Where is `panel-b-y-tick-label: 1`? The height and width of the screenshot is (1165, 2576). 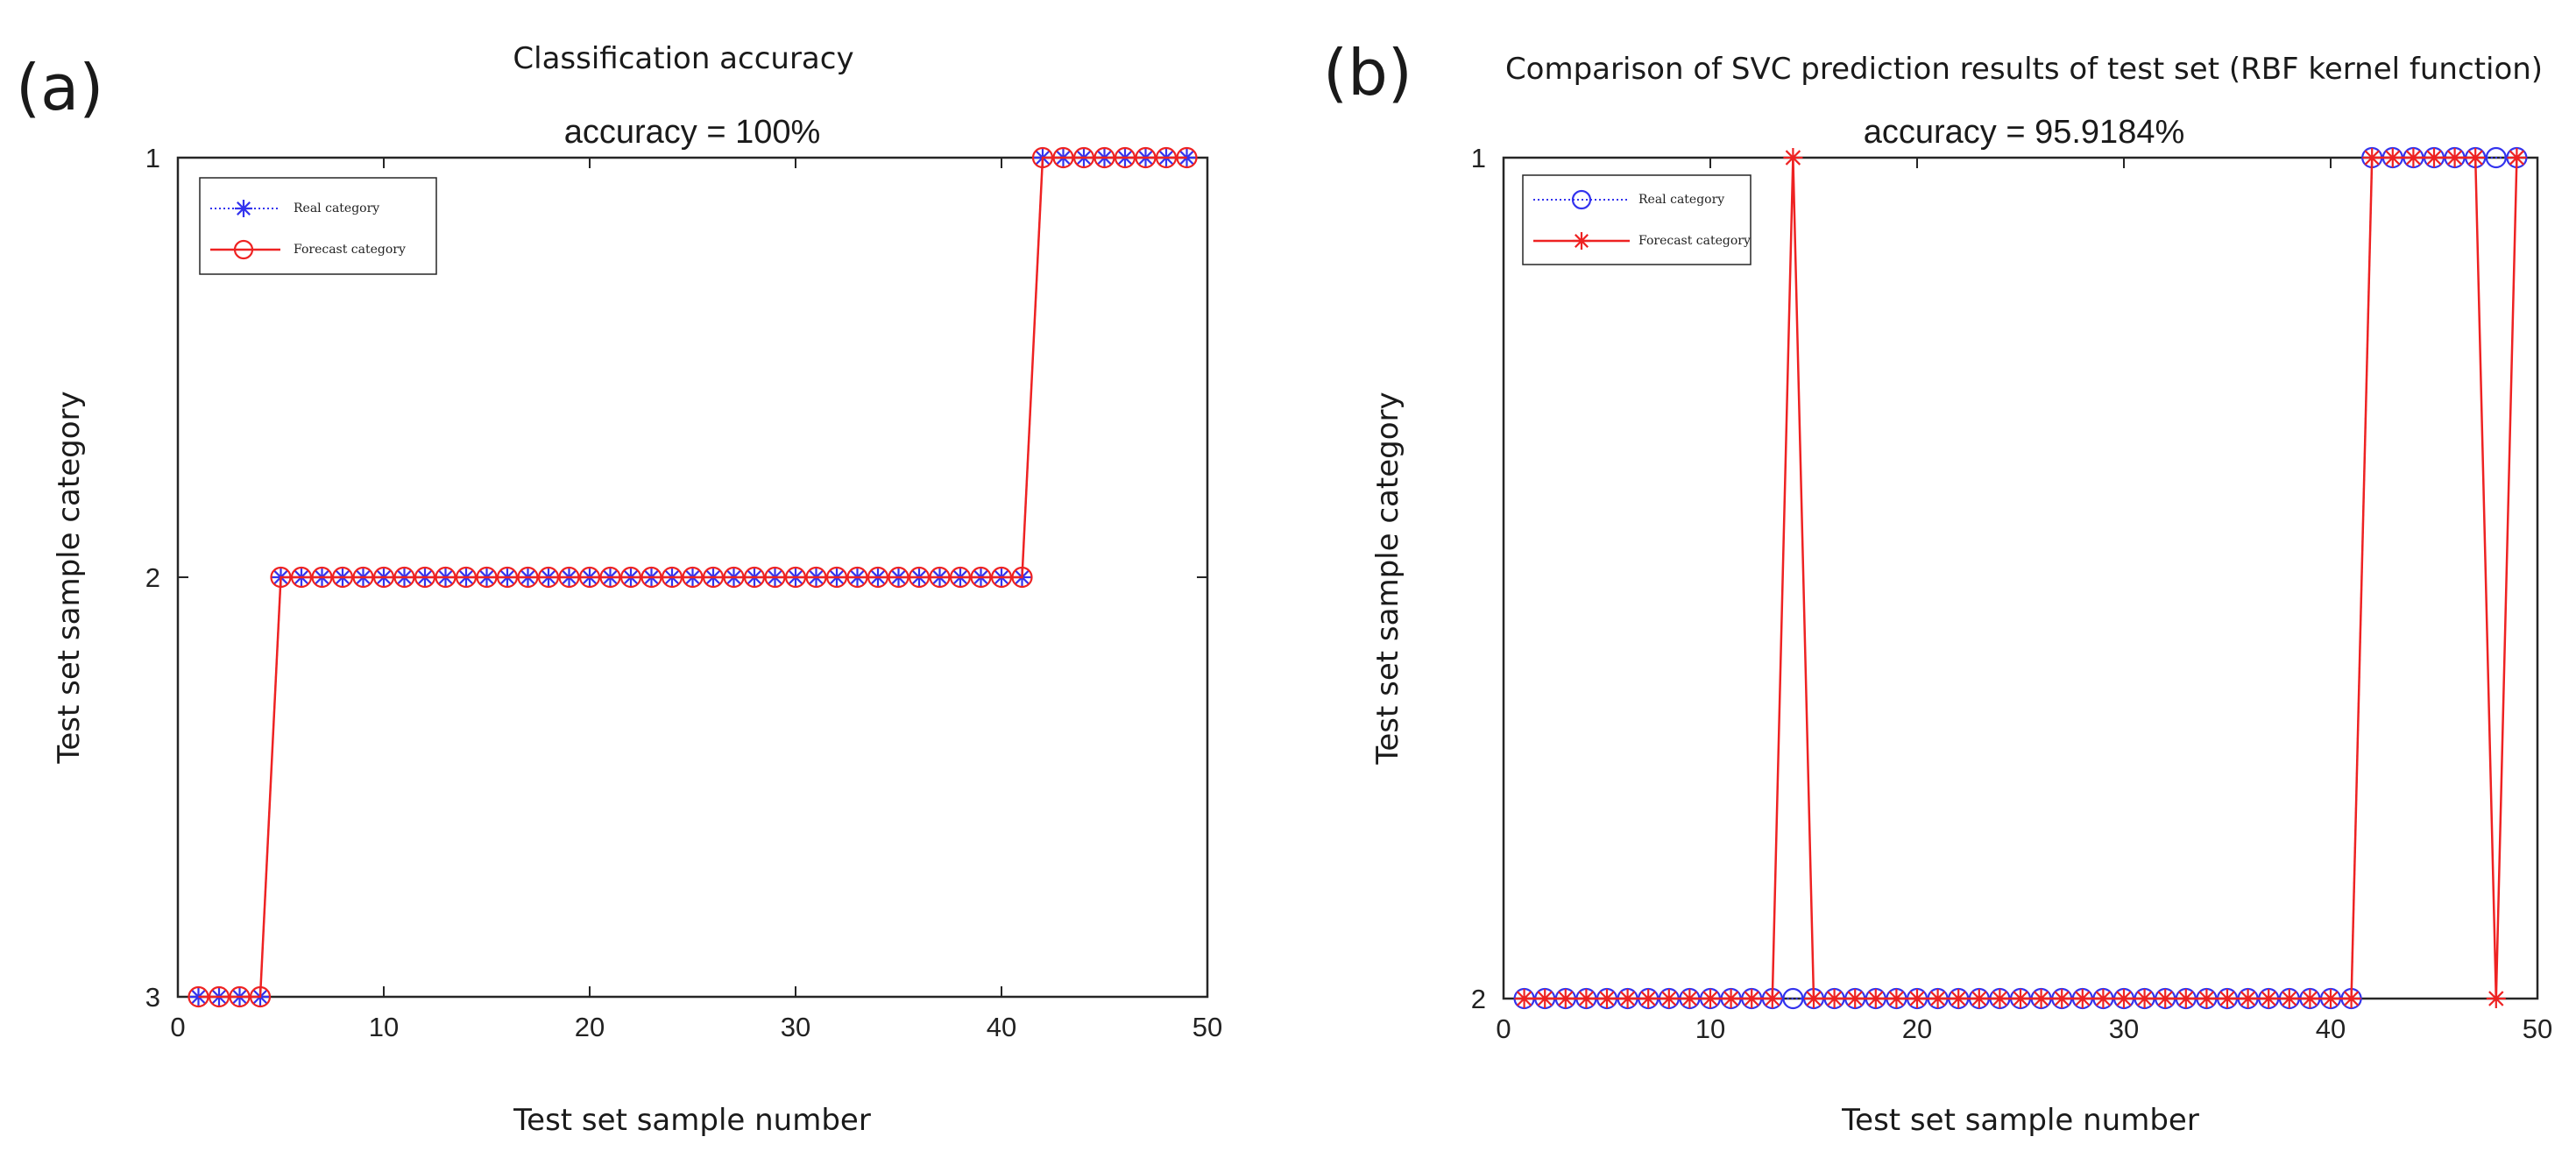 panel-b-y-tick-label: 1 is located at coordinates (1478, 158).